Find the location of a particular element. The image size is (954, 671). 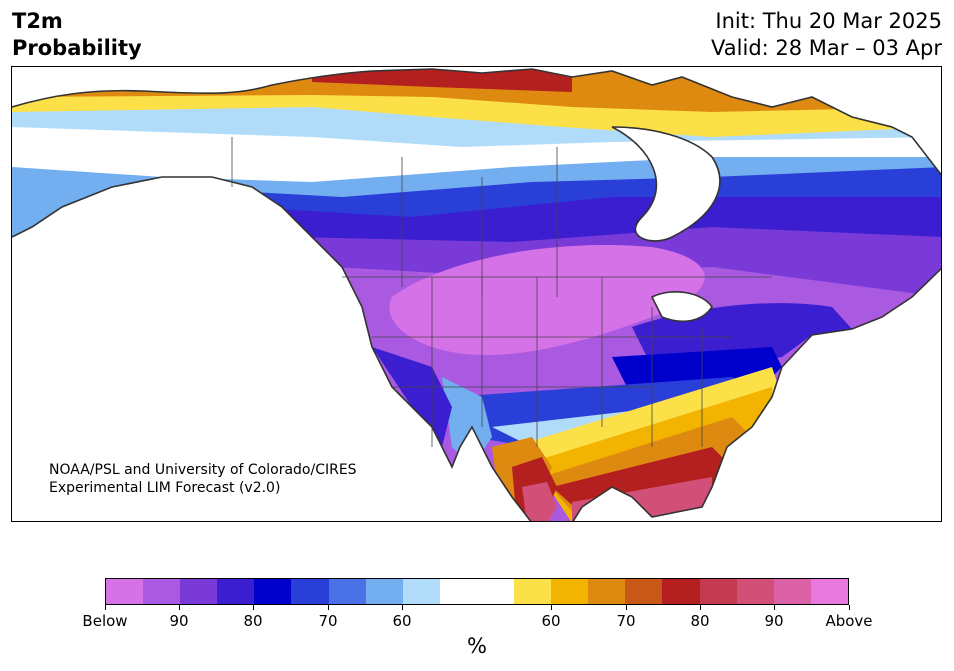

title-metric: Probability is located at coordinates (77, 48).